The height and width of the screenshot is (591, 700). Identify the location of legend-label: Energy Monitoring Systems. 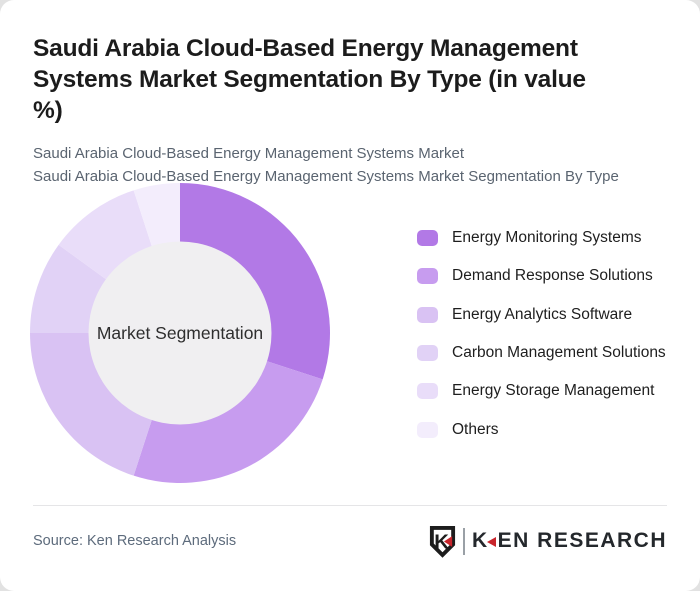
(547, 238).